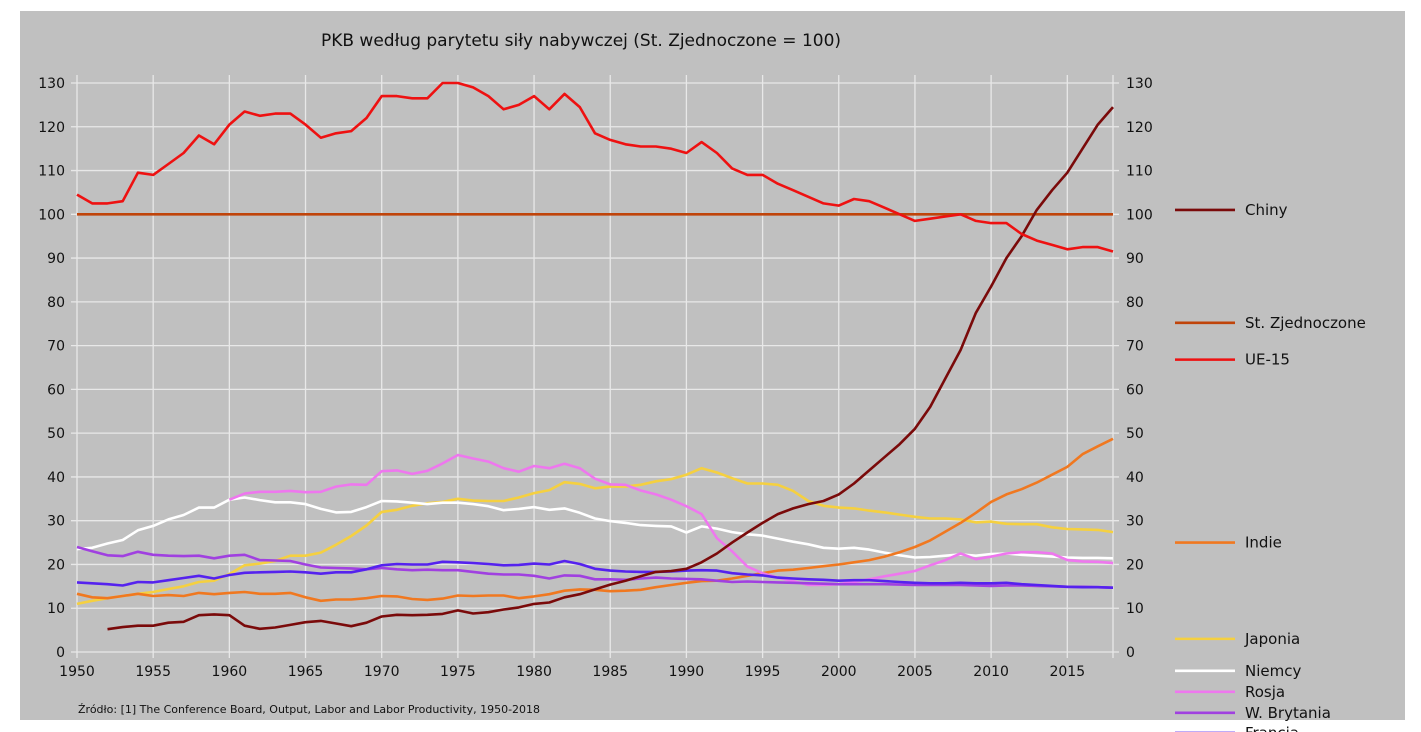 Image resolution: width=1421 pixels, height=732 pixels. Describe the element at coordinates (1266, 210) in the screenshot. I see `legend-label: Chiny` at that location.